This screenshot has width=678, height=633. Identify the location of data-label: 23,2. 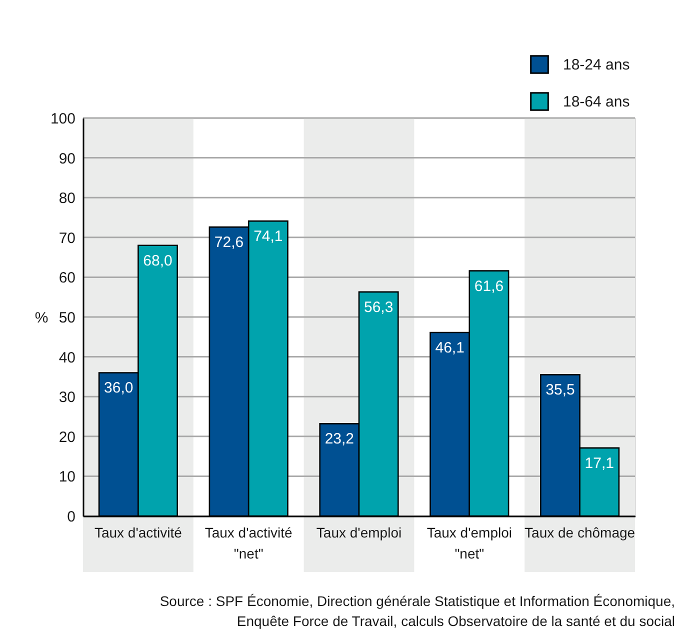
(339, 439).